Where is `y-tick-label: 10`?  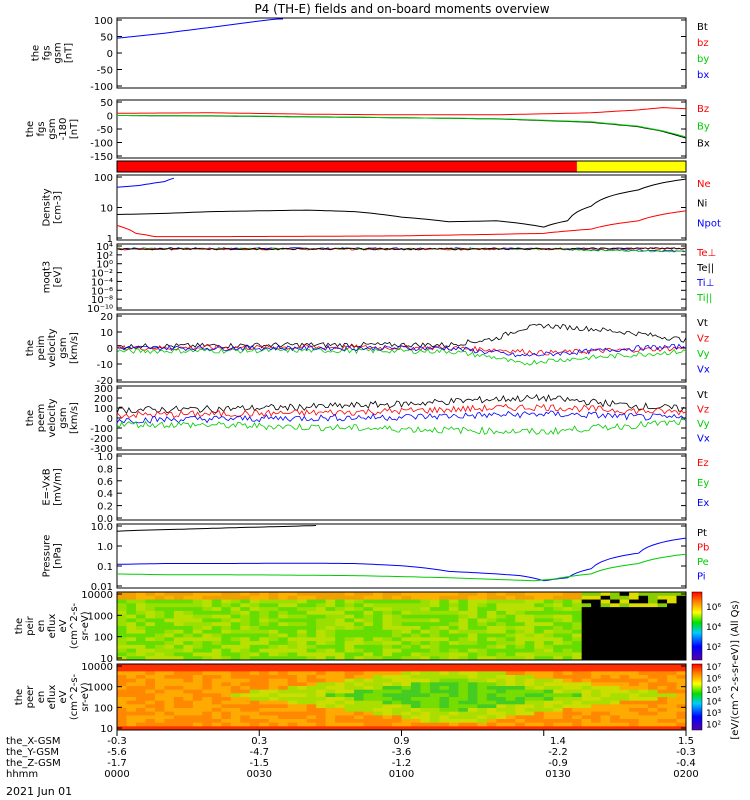
y-tick-label: 10 is located at coordinates (106, 659).